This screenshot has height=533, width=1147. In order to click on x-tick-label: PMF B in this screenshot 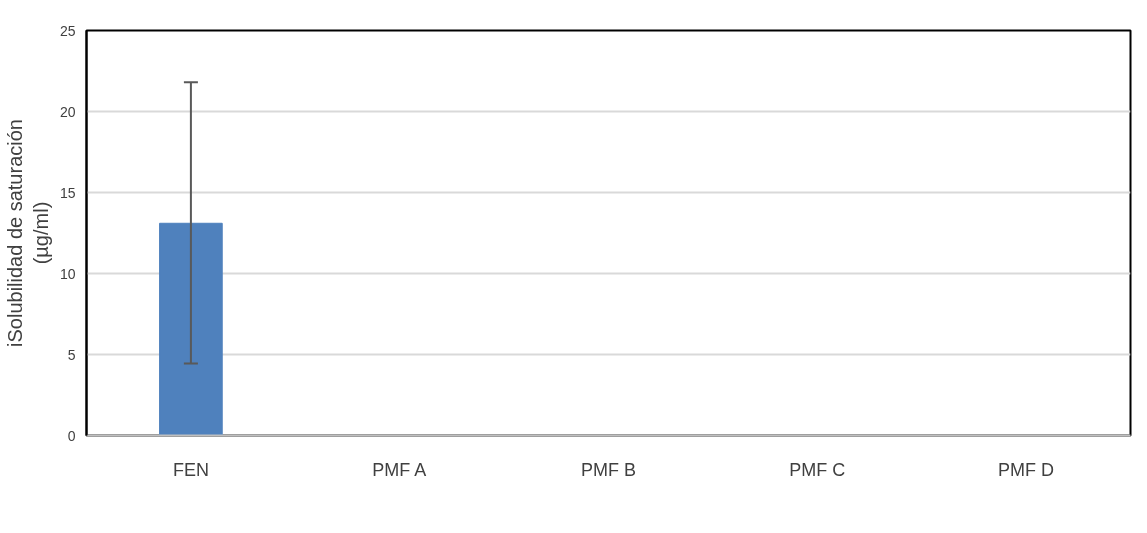, I will do `click(609, 469)`.